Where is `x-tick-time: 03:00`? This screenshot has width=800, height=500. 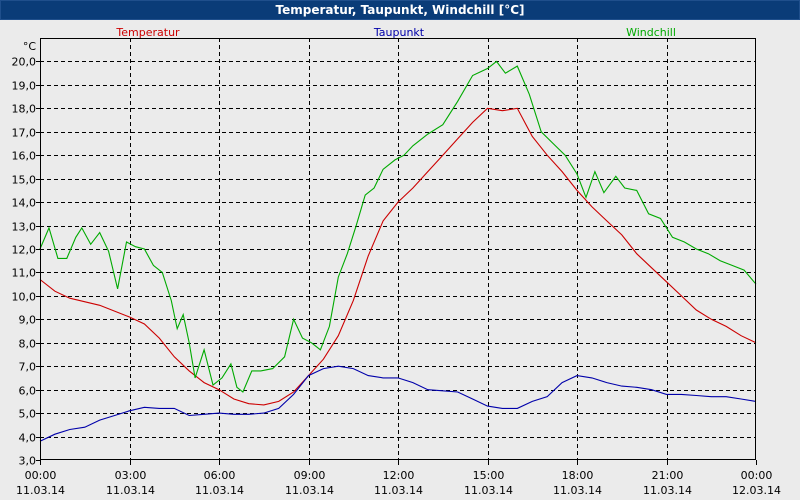 x-tick-time: 03:00 is located at coordinates (131, 475).